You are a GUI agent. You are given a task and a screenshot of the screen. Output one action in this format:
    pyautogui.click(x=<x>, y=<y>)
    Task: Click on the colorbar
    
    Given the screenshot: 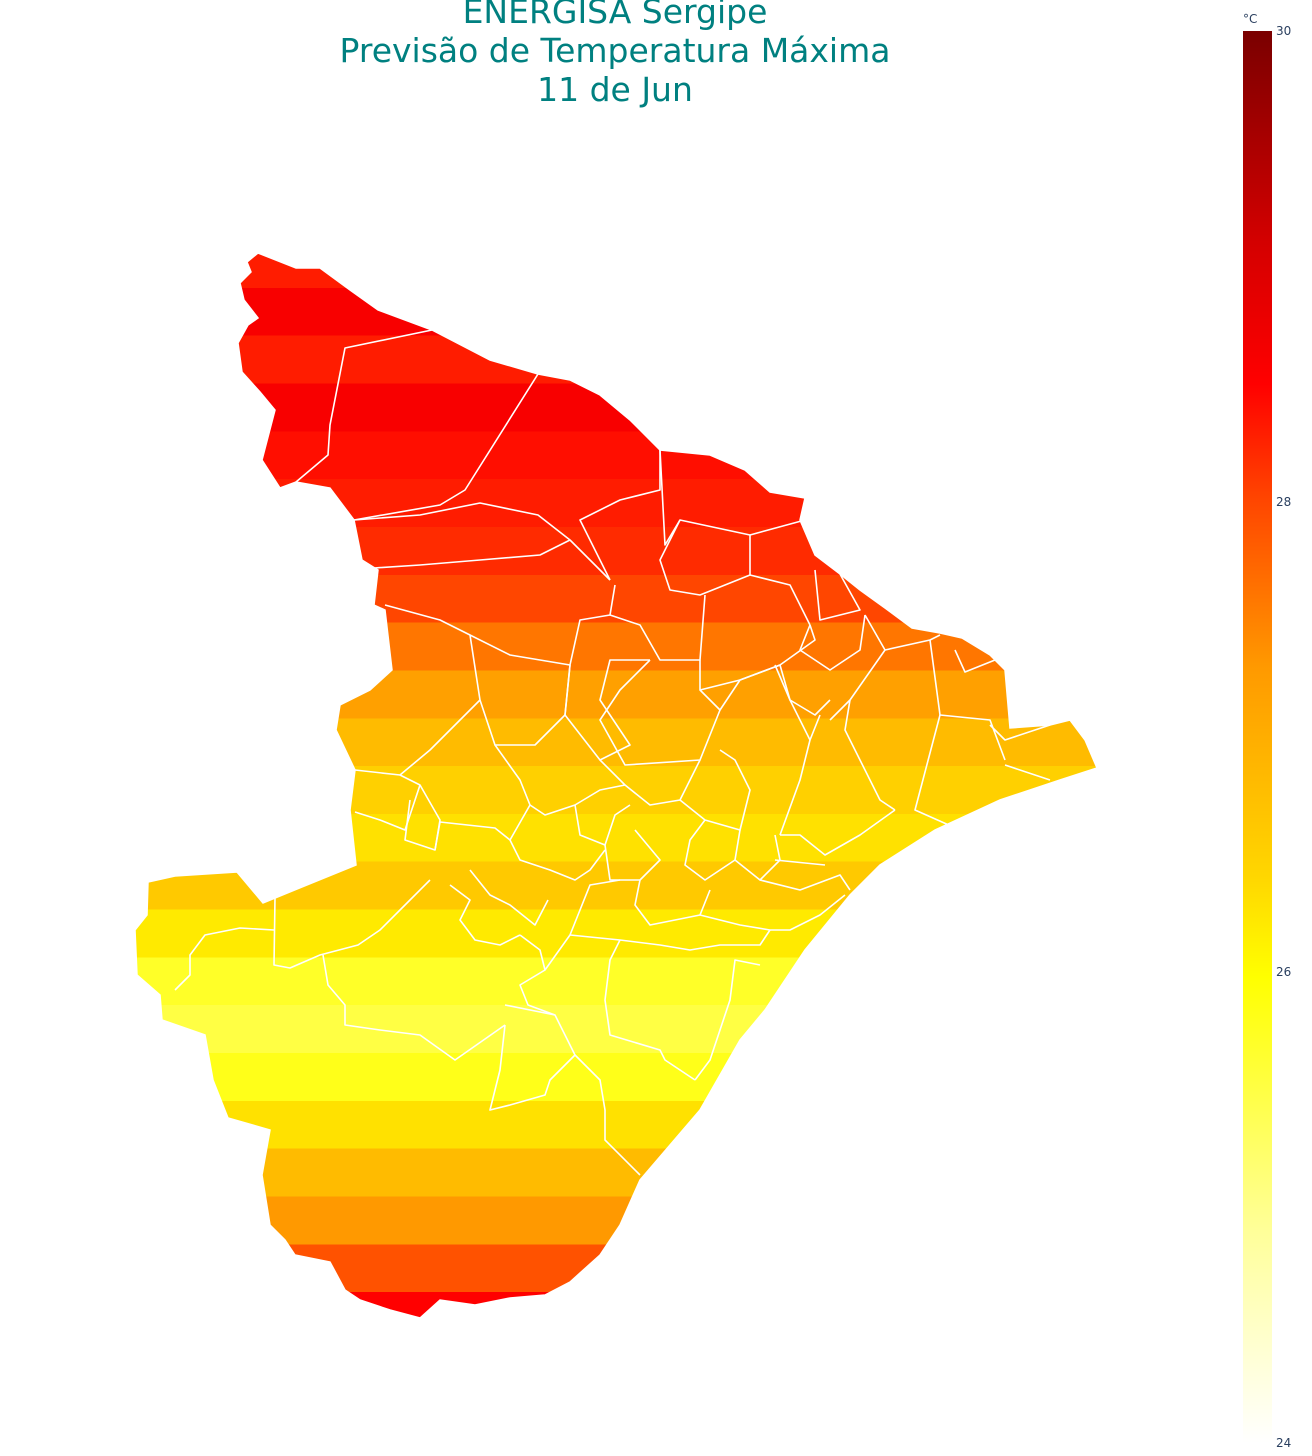 What is the action you would take?
    pyautogui.click(x=1257, y=737)
    